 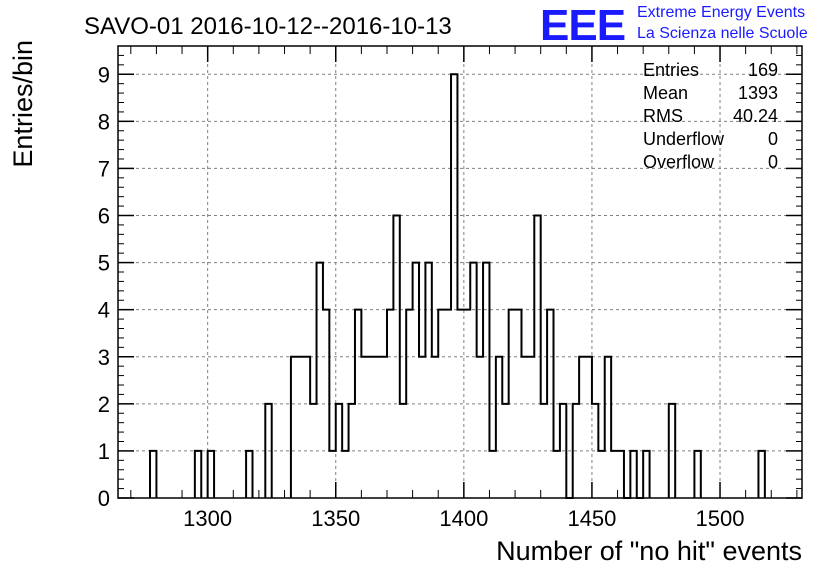 What do you see at coordinates (104, 451) in the screenshot?
I see `y-tick-label: 1` at bounding box center [104, 451].